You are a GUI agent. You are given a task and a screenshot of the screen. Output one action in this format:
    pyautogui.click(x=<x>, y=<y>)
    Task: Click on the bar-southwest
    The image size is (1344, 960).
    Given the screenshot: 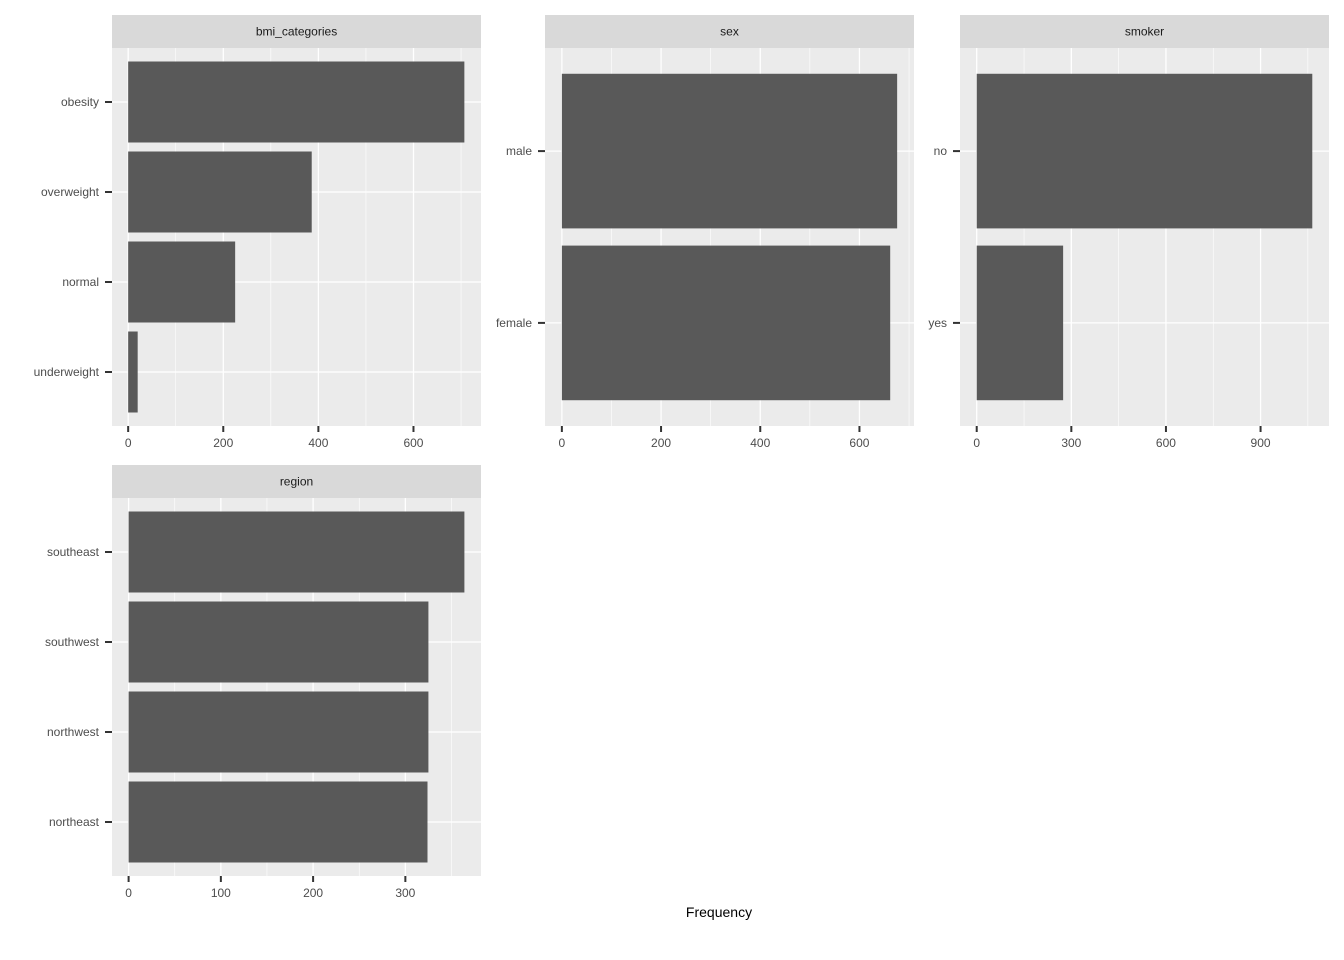 What is the action you would take?
    pyautogui.click(x=278, y=642)
    